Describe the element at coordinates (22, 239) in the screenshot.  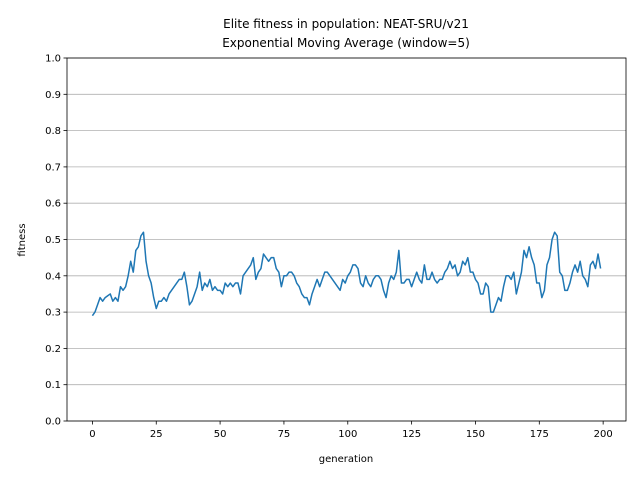
I see `y-axis-label: fitness` at that location.